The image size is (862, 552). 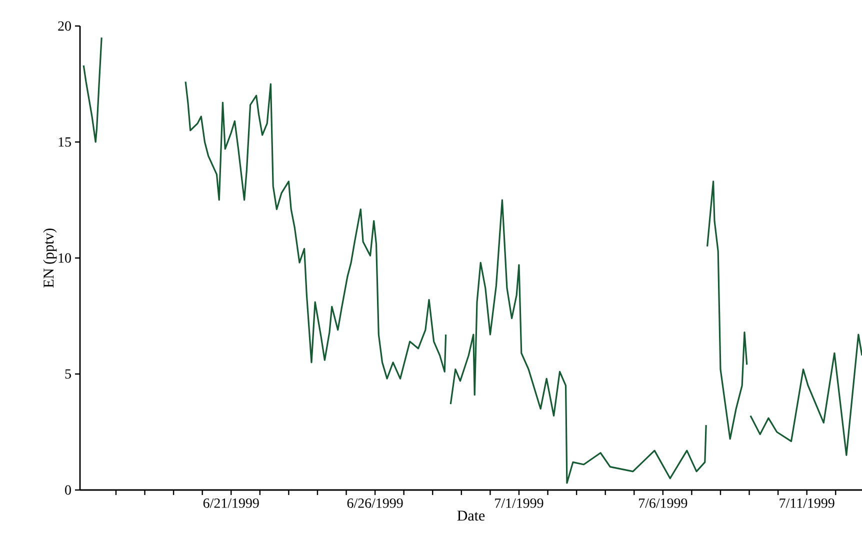 What do you see at coordinates (64, 26) in the screenshot?
I see `y-tick-label: 20` at bounding box center [64, 26].